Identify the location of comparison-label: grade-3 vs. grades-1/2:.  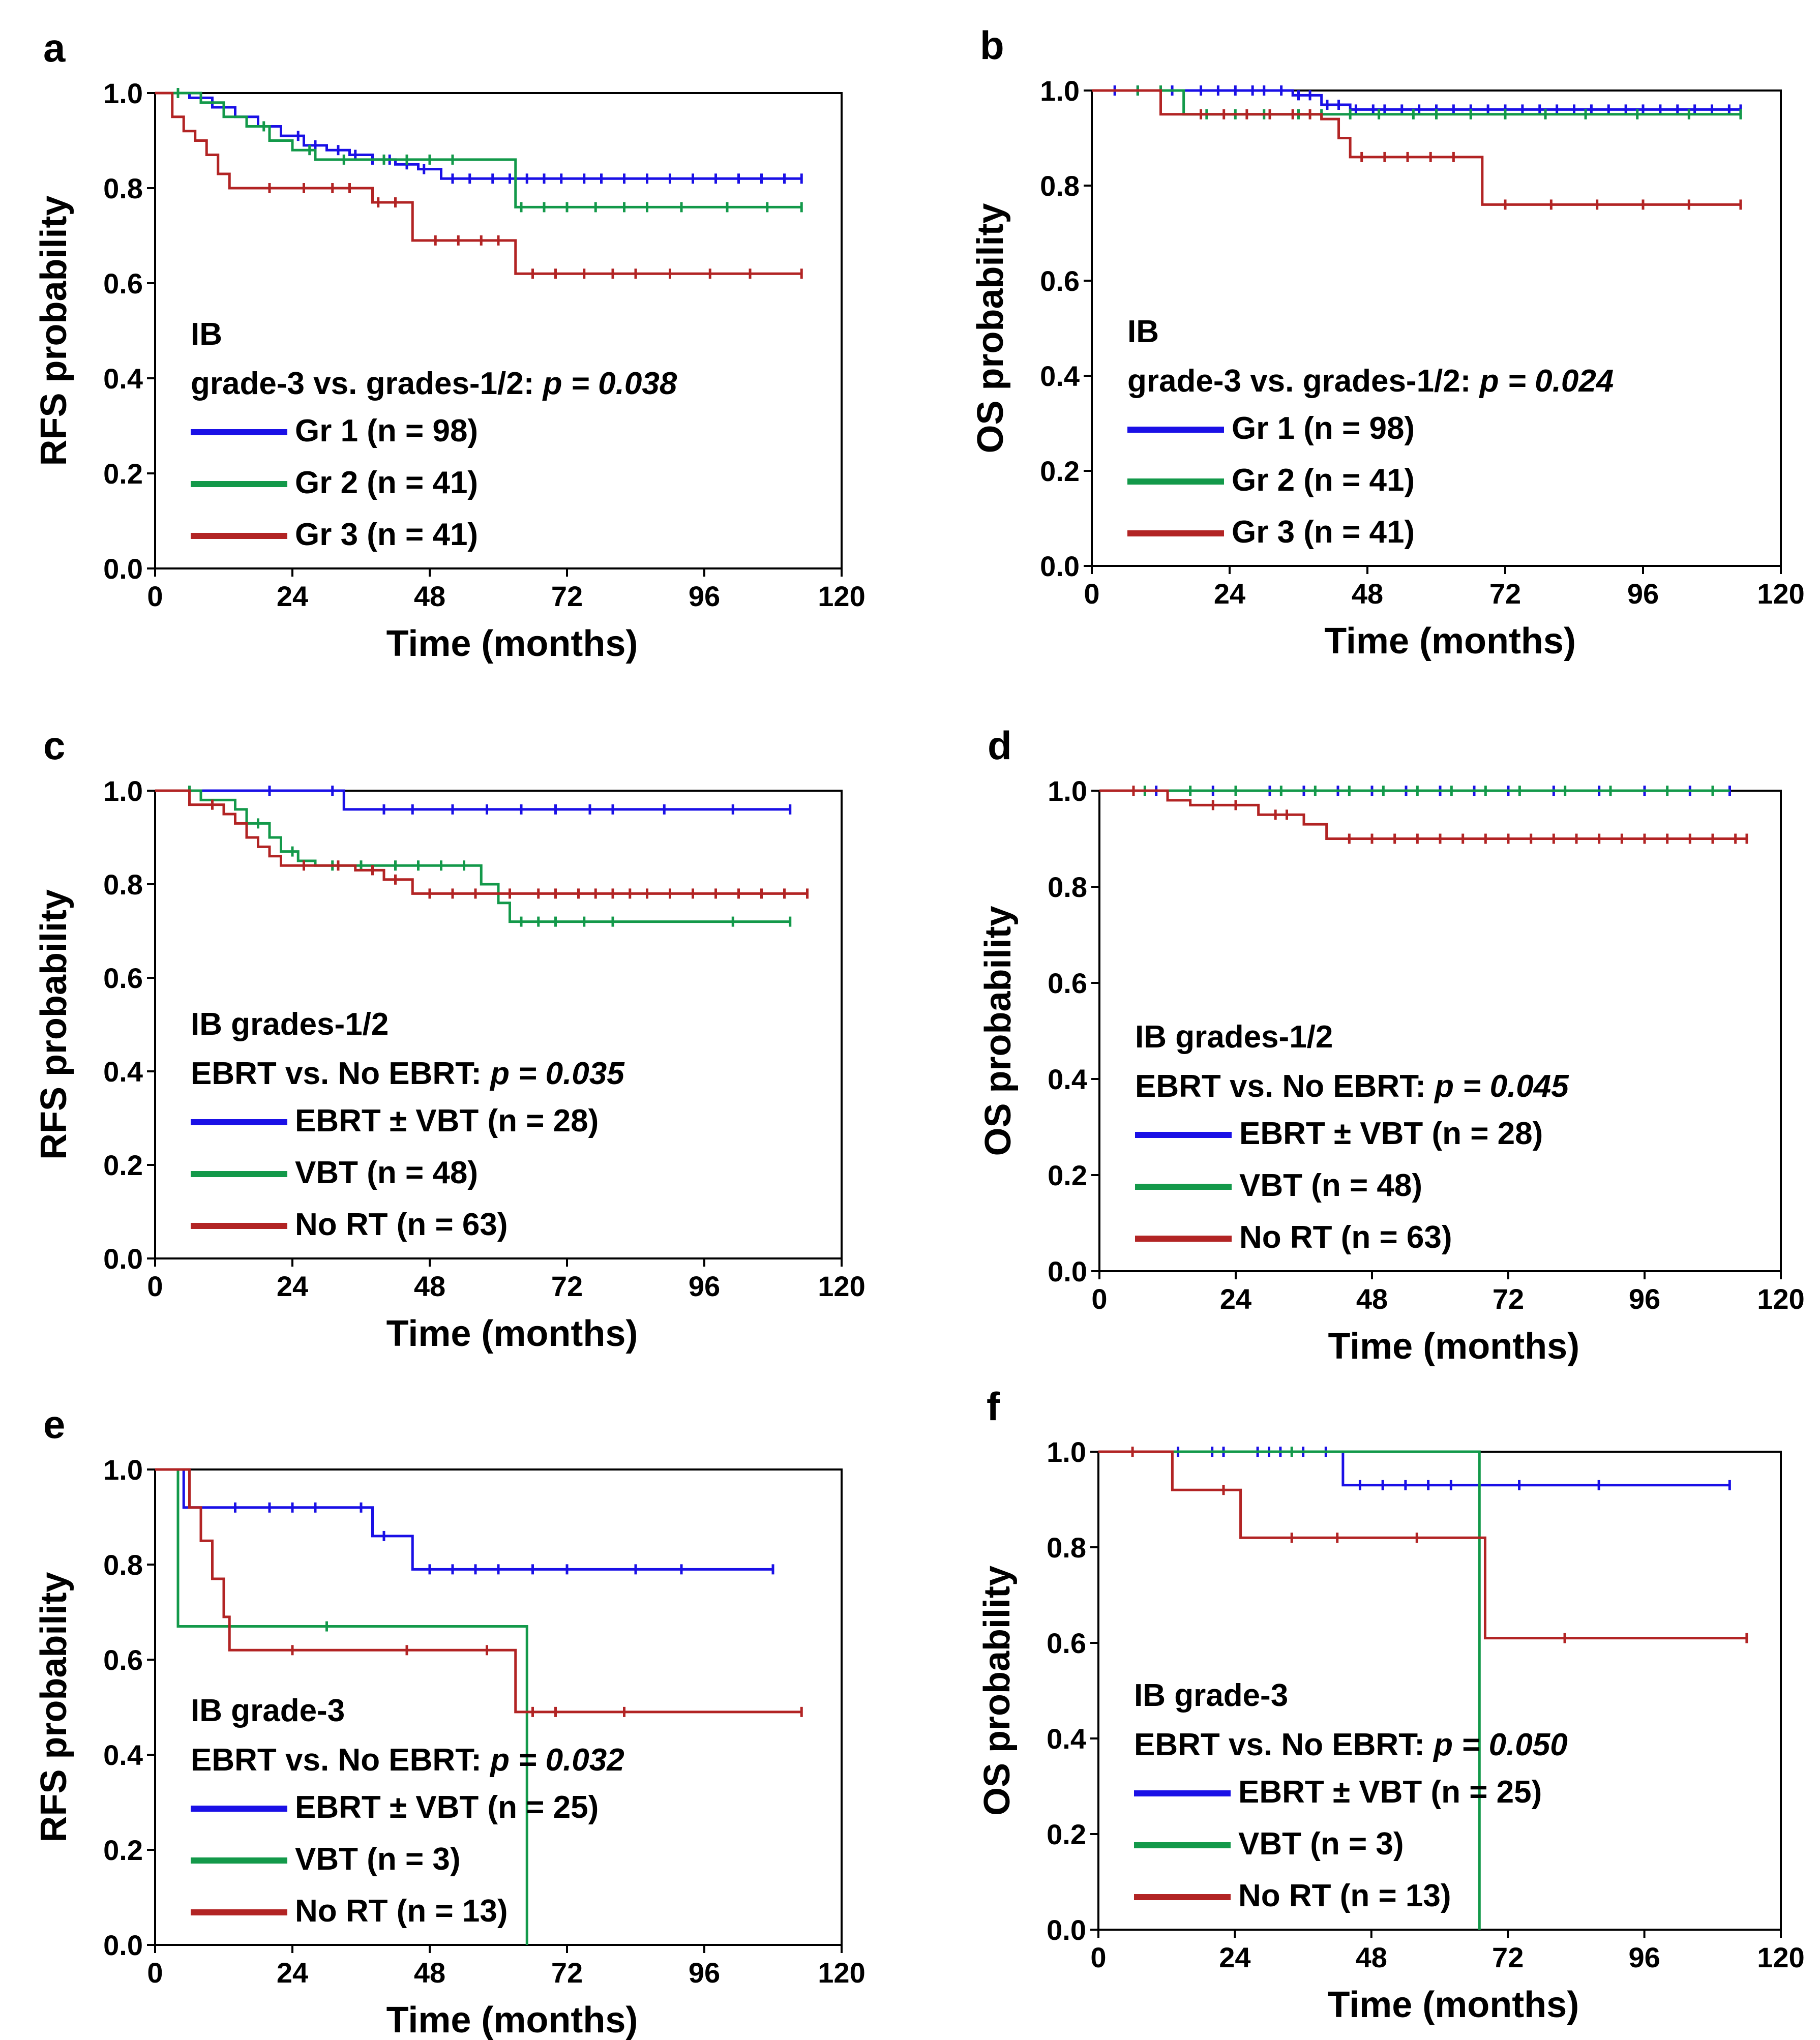
(1303, 381).